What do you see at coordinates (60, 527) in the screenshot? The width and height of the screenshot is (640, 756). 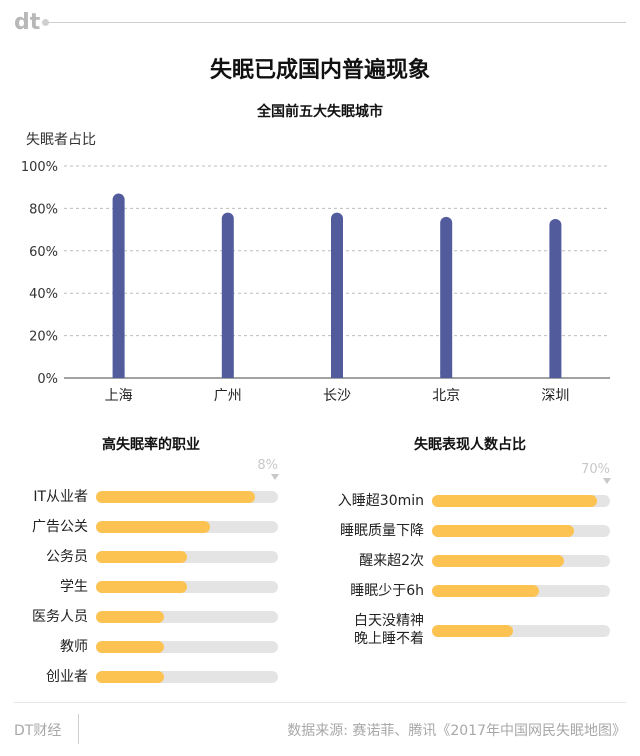 I see `progress-label: 广告公关` at bounding box center [60, 527].